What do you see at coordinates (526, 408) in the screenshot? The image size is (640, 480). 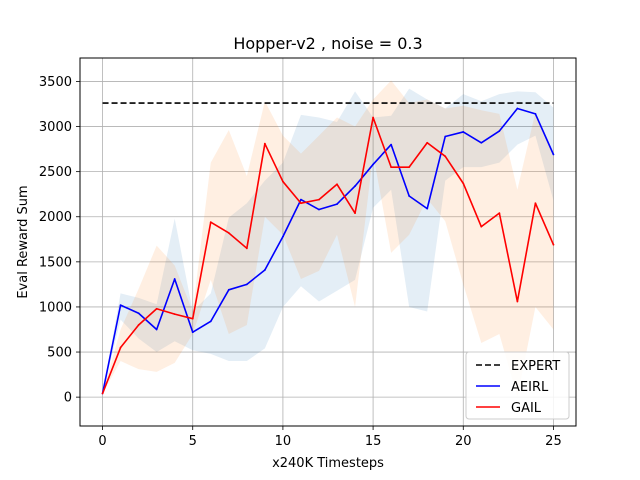 I see `legend-label-gail: GAIL` at bounding box center [526, 408].